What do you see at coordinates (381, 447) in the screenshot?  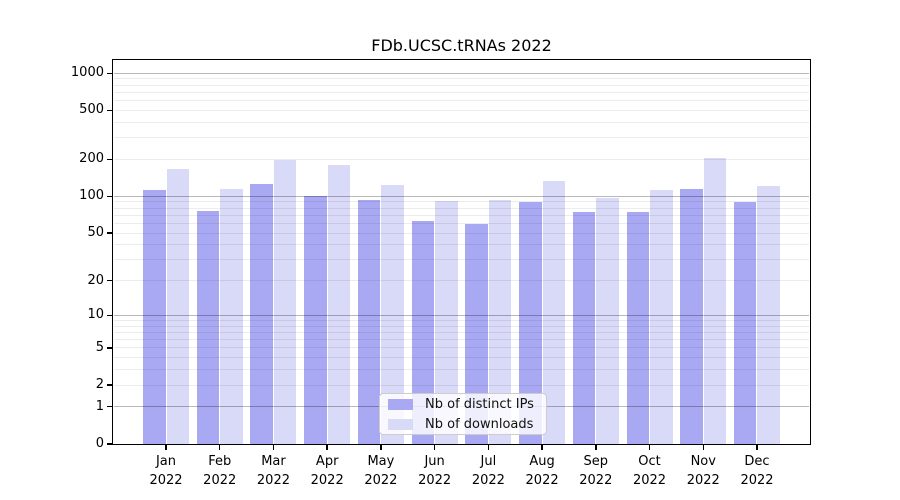 I see `x-tick-mark-may` at bounding box center [381, 447].